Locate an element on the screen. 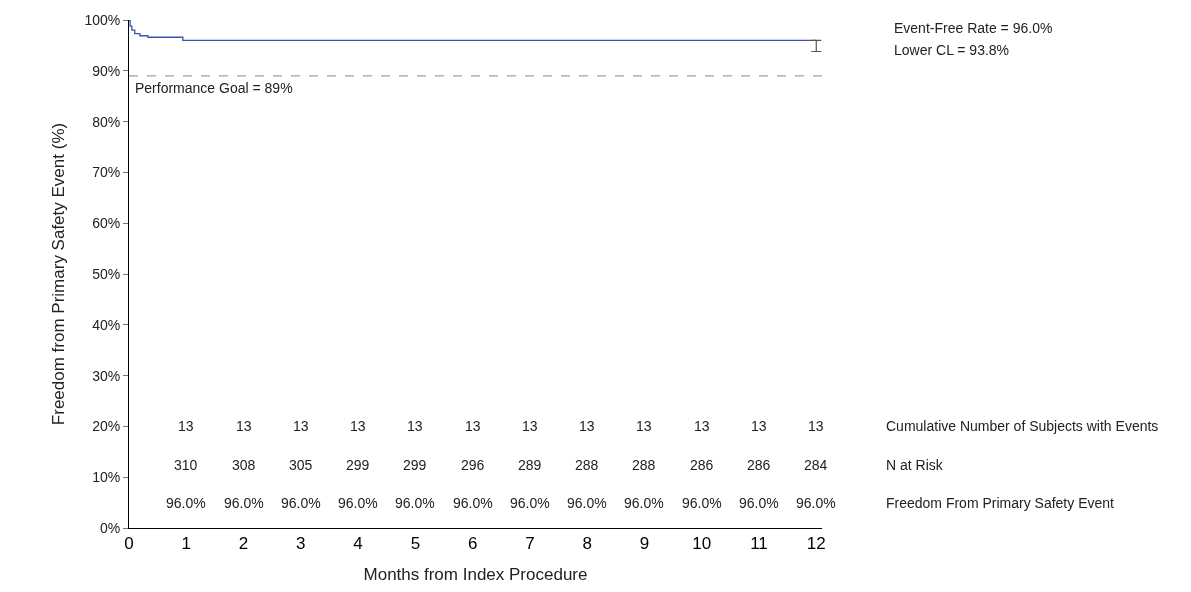  y-tick-label: 100% is located at coordinates (102, 19).